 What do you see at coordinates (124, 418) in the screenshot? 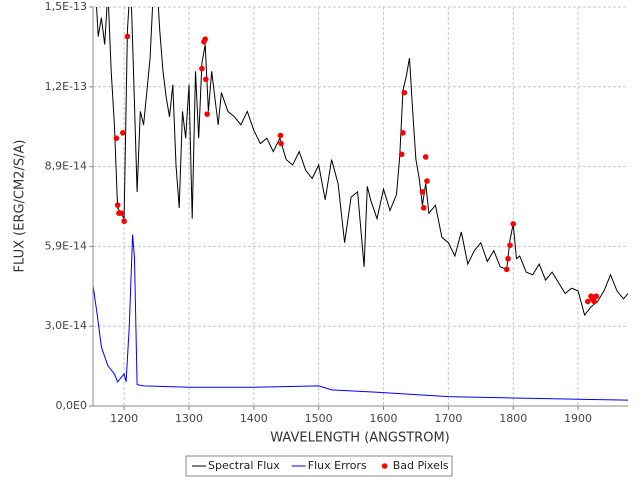
I see `x-tick-label: 1200` at bounding box center [124, 418].